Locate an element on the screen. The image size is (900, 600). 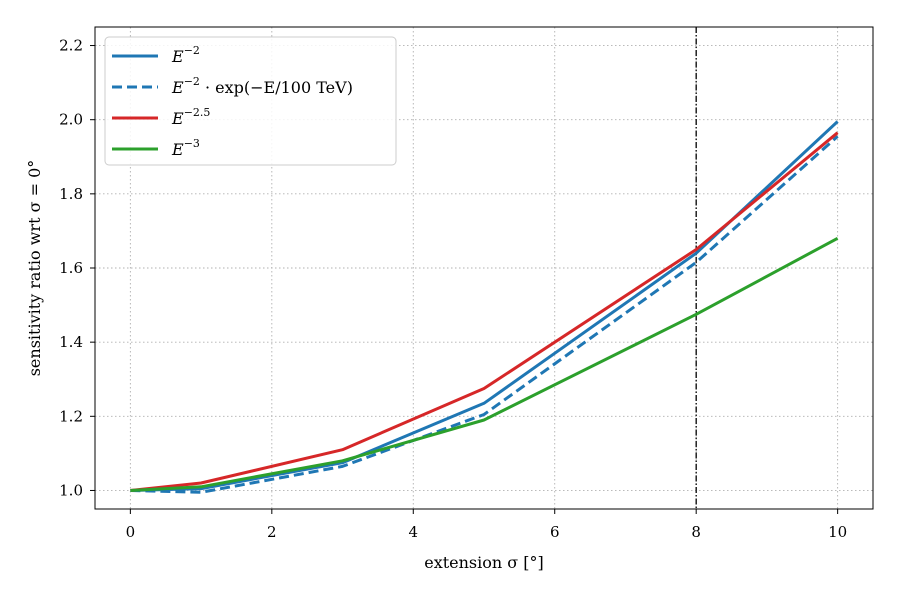
legend: E−2E−2 · exp(−E/100 TeV)E−2.5E−3 is located at coordinates (250, 101).